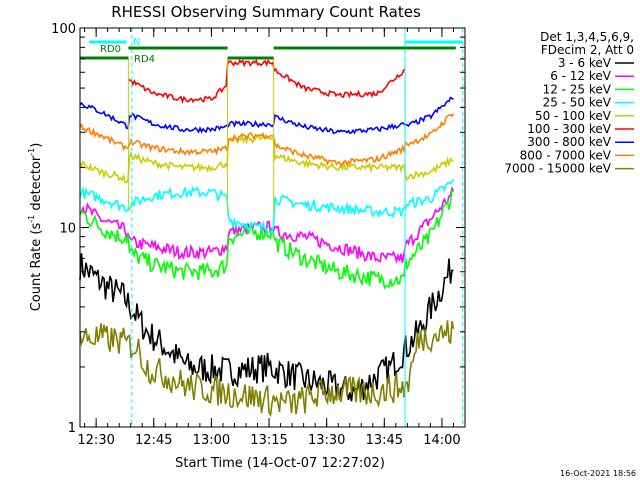 This screenshot has width=640, height=480. I want to click on legend-header-line1: Det 1,3,4,5,6,9,, so click(587, 37).